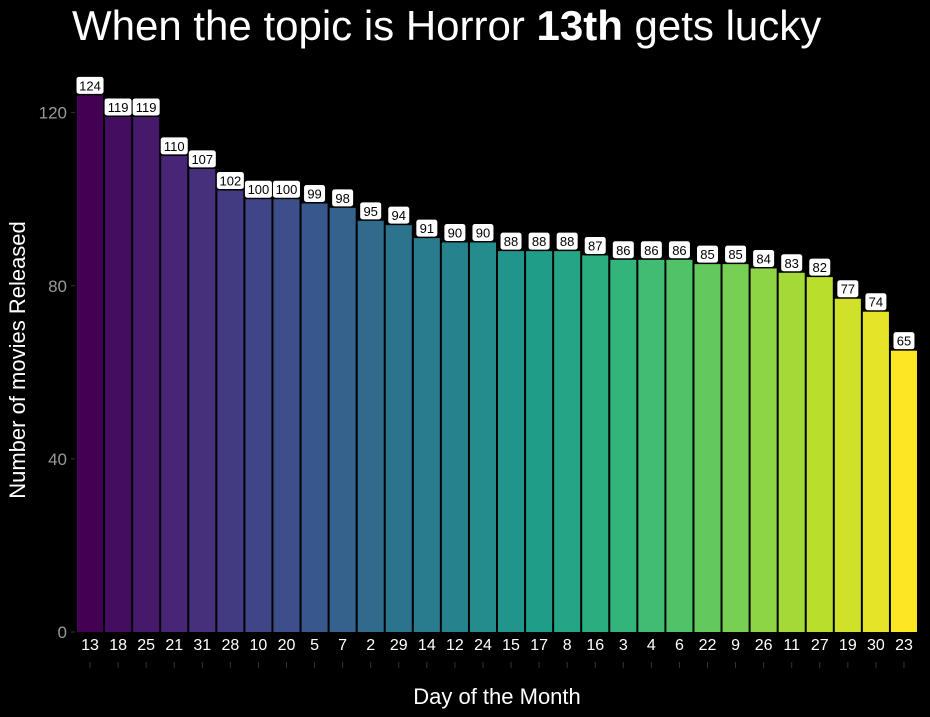  I want to click on x-tick-label: 30, so click(876, 645).